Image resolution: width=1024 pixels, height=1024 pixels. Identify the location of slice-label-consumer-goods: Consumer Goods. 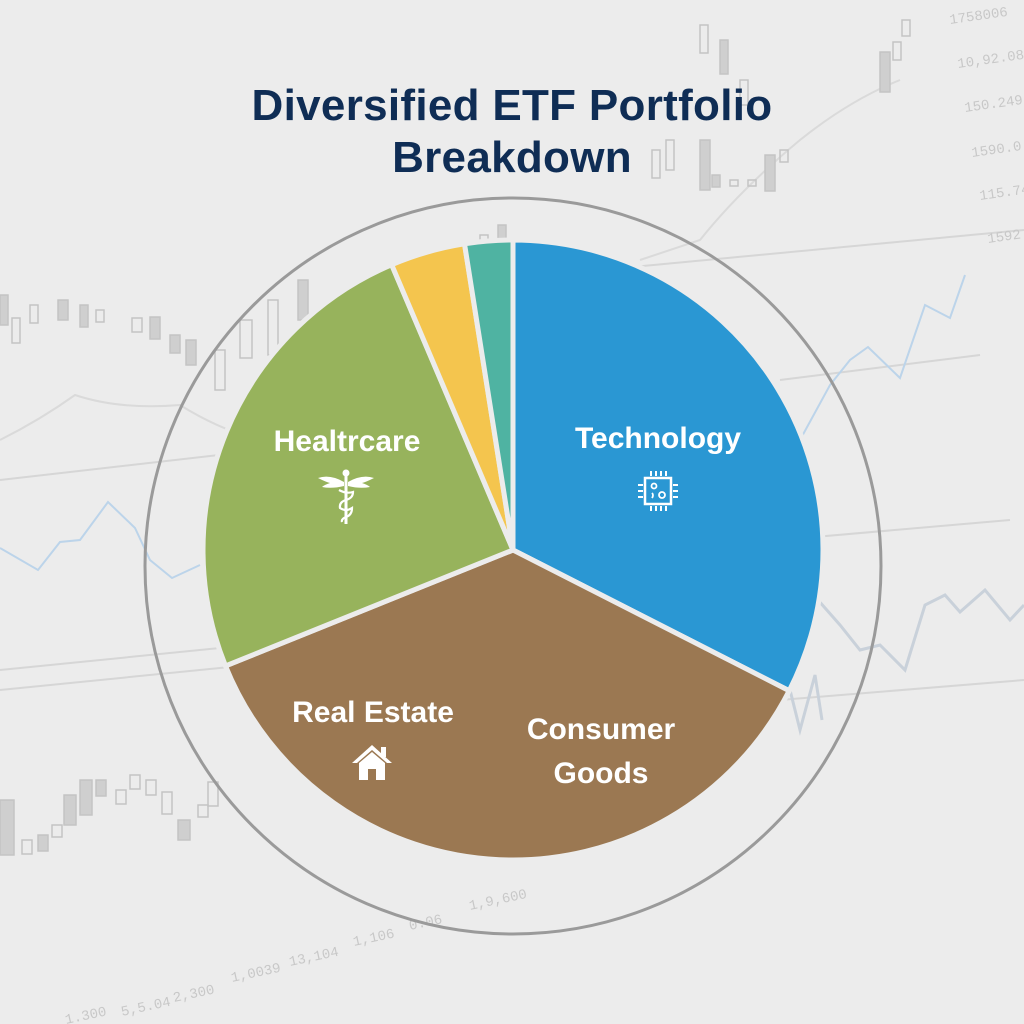
(601, 752).